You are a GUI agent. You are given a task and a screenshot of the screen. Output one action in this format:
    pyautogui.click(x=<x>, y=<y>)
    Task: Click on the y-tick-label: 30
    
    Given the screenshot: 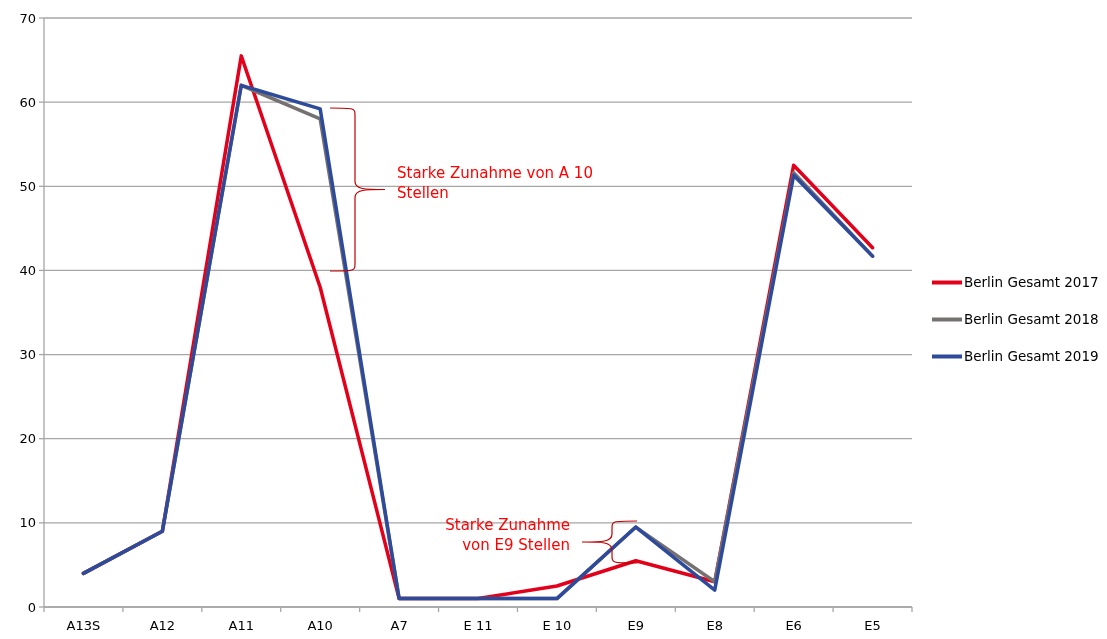 What is the action you would take?
    pyautogui.click(x=27, y=355)
    